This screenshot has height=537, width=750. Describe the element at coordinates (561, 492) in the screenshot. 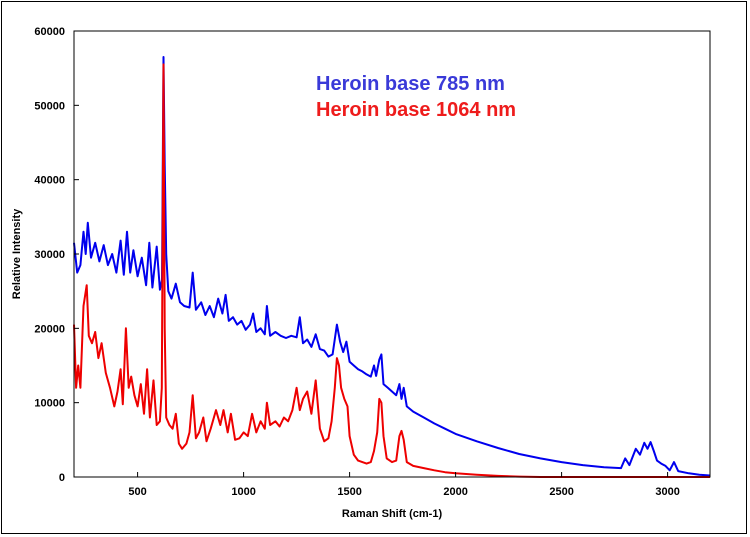

I see `x-tick-label: 2500` at that location.